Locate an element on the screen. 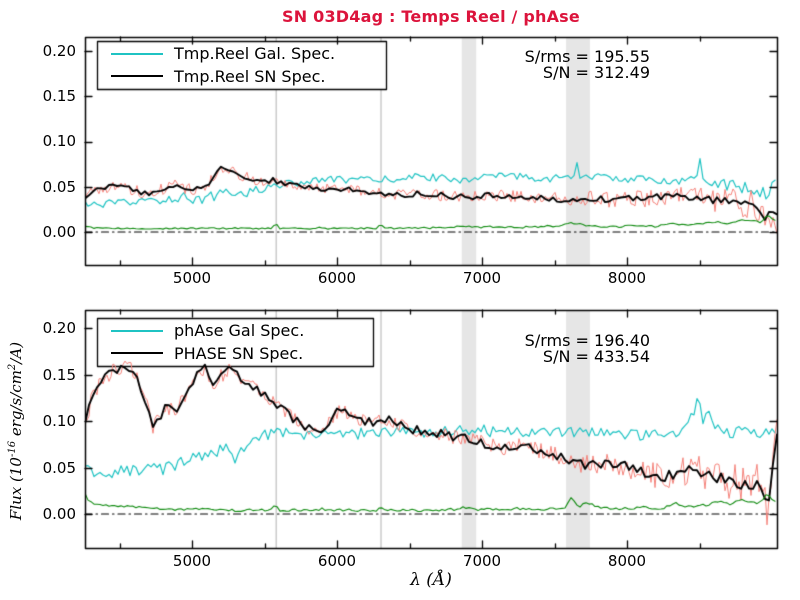  legend-entry: Tmp.Reel Gal. Spec. is located at coordinates (241, 54).